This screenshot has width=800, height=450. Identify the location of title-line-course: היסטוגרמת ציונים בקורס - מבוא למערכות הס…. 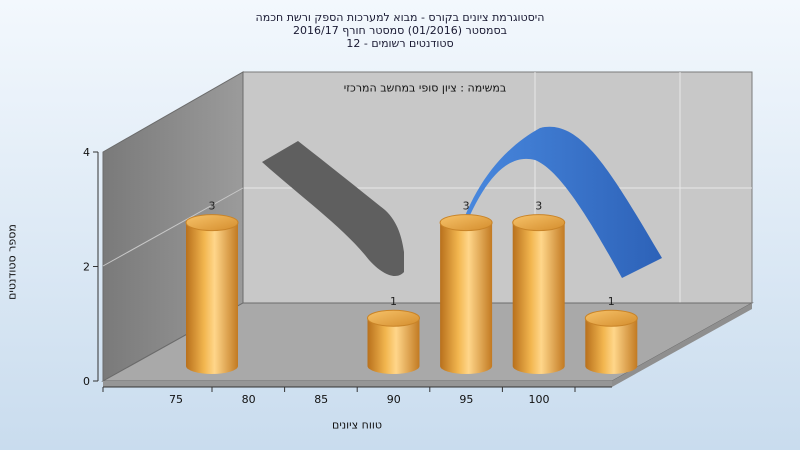
(400, 17).